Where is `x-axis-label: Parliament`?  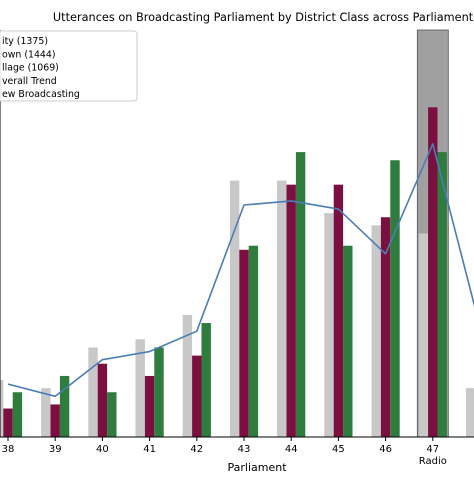
x-axis-label: Parliament is located at coordinates (257, 467).